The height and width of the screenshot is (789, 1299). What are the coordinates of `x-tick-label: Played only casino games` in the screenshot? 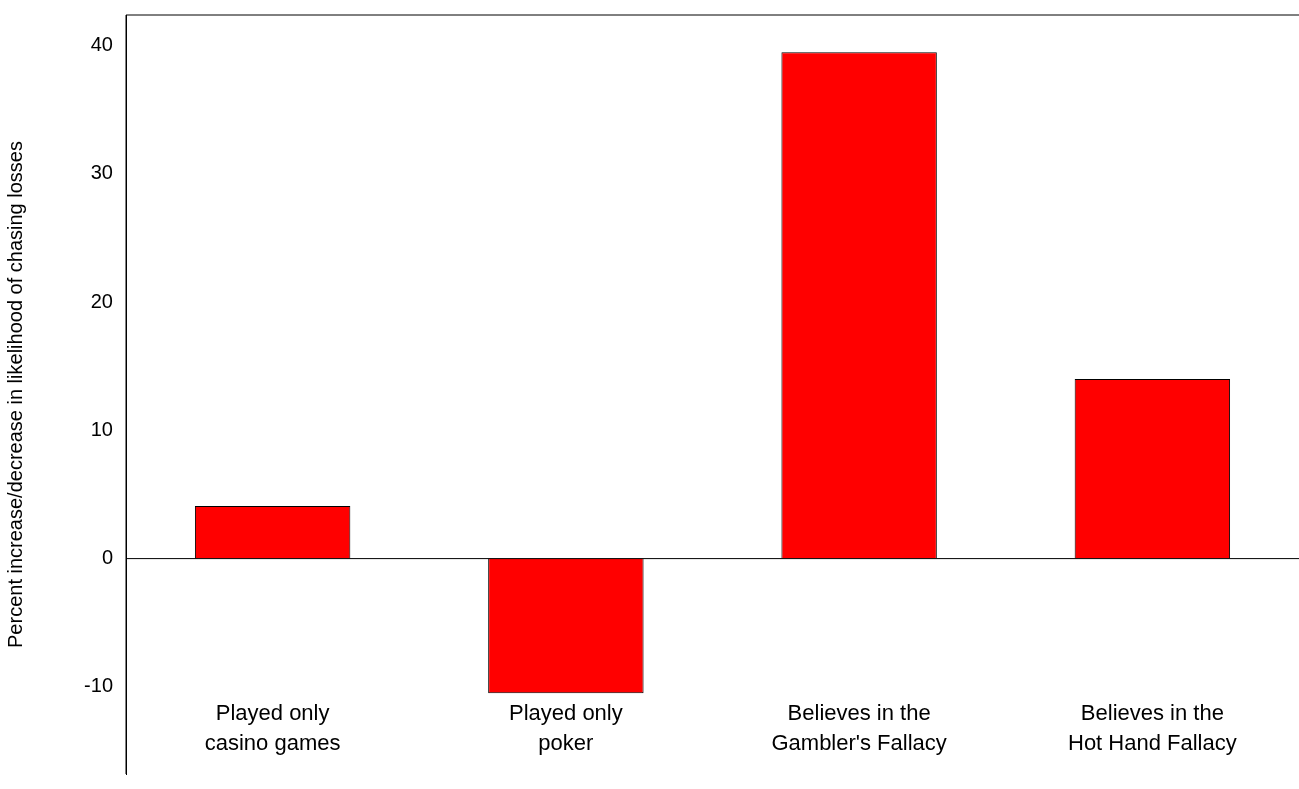 It's located at (272, 728).